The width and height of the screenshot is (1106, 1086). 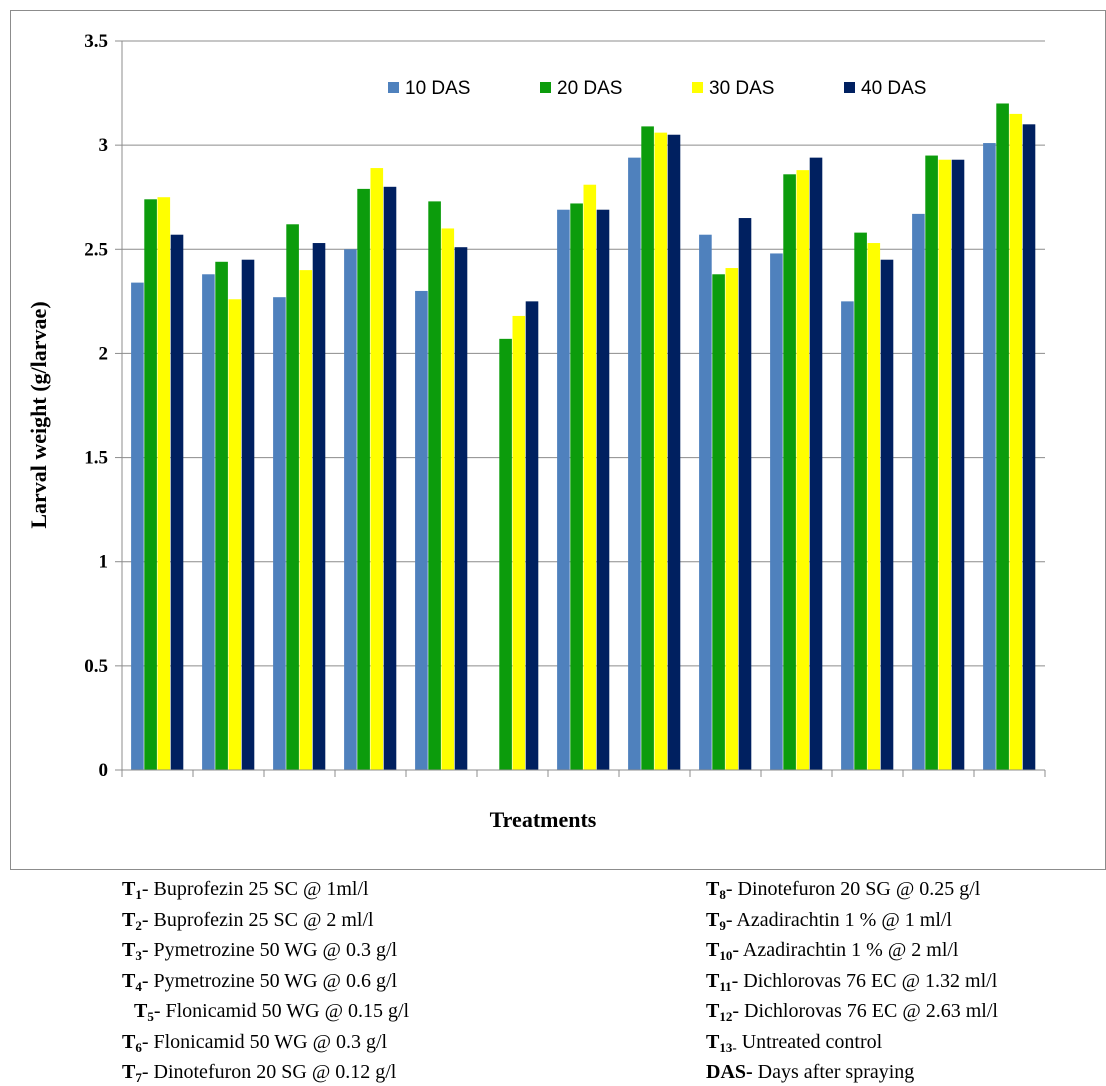 I want to click on treatment-key-item: T9- Azadirachtin 1 % @ 1 ml/l, so click(x=829, y=920).